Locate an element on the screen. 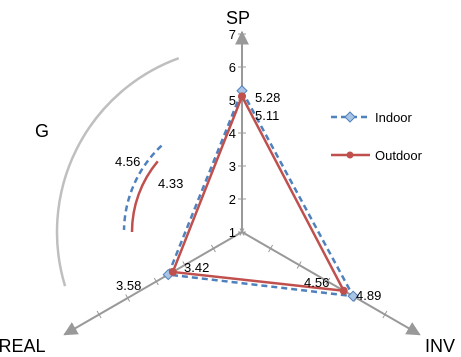 The height and width of the screenshot is (357, 461). tick-label: 4 is located at coordinates (232, 133).